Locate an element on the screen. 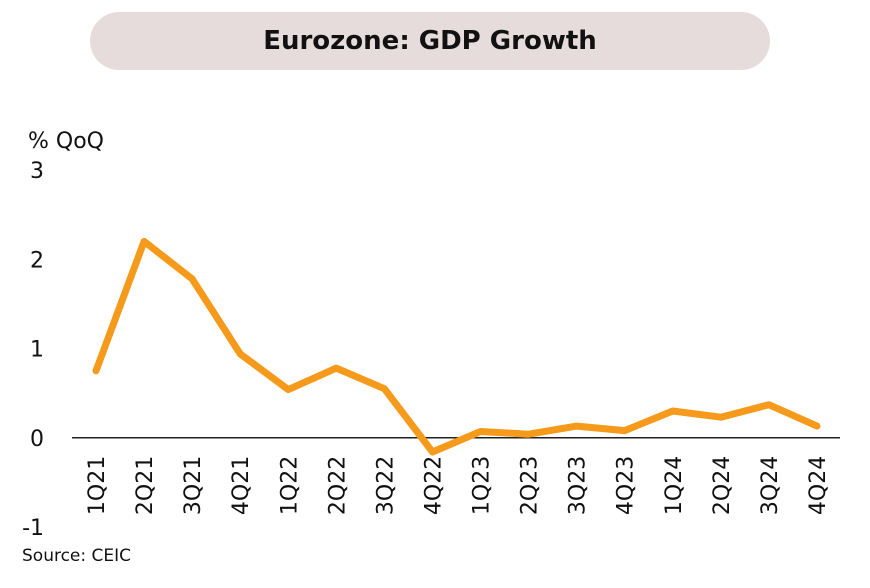  y-tick-label: 1 is located at coordinates (37, 350).